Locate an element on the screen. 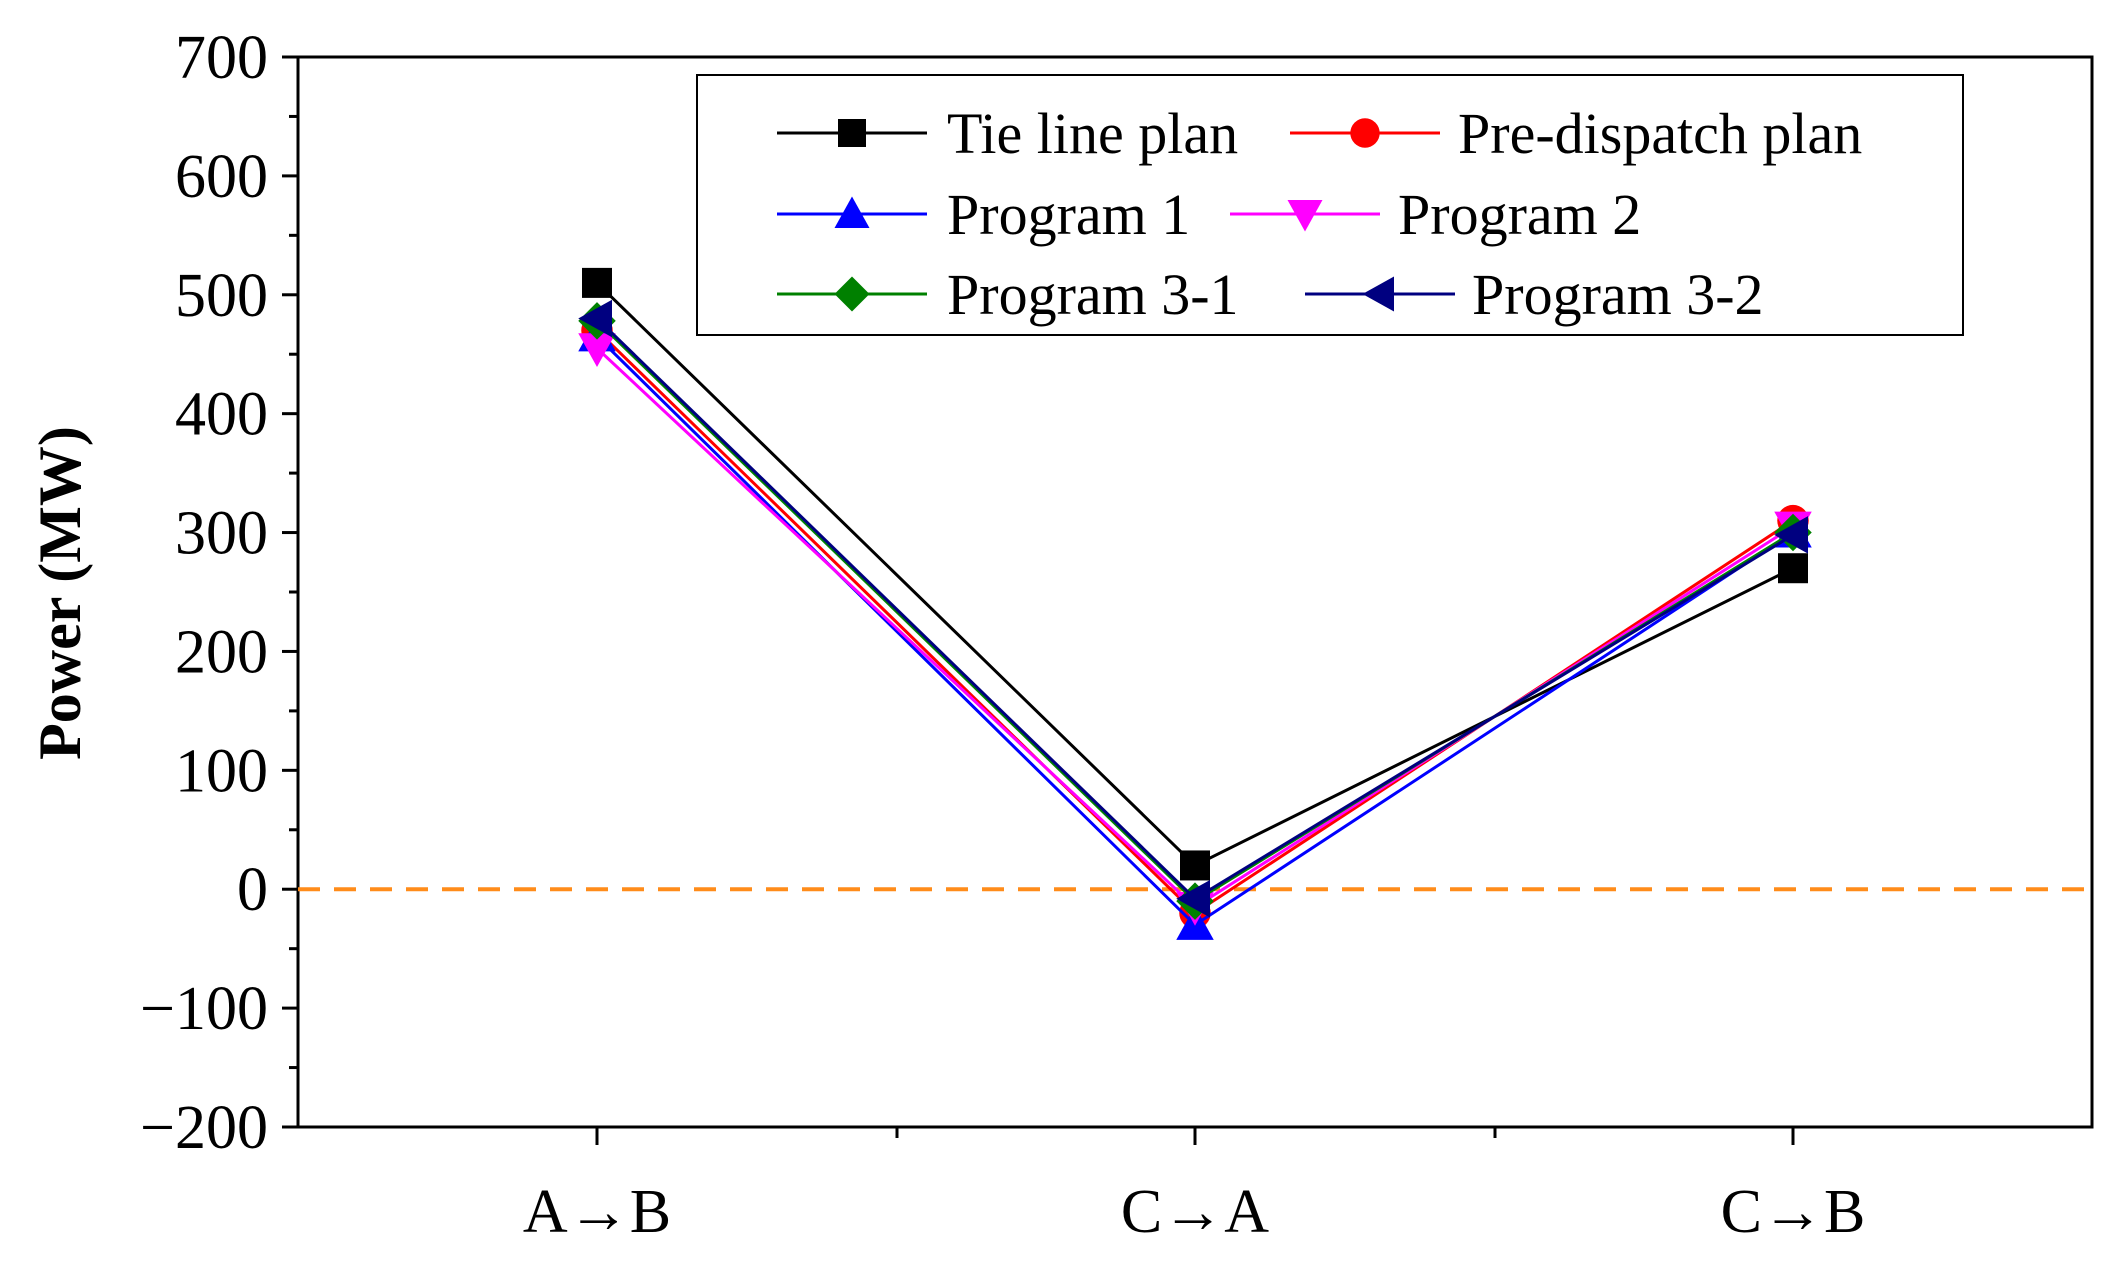 The height and width of the screenshot is (1265, 2106). y-tick-label: 100 is located at coordinates (221, 771).